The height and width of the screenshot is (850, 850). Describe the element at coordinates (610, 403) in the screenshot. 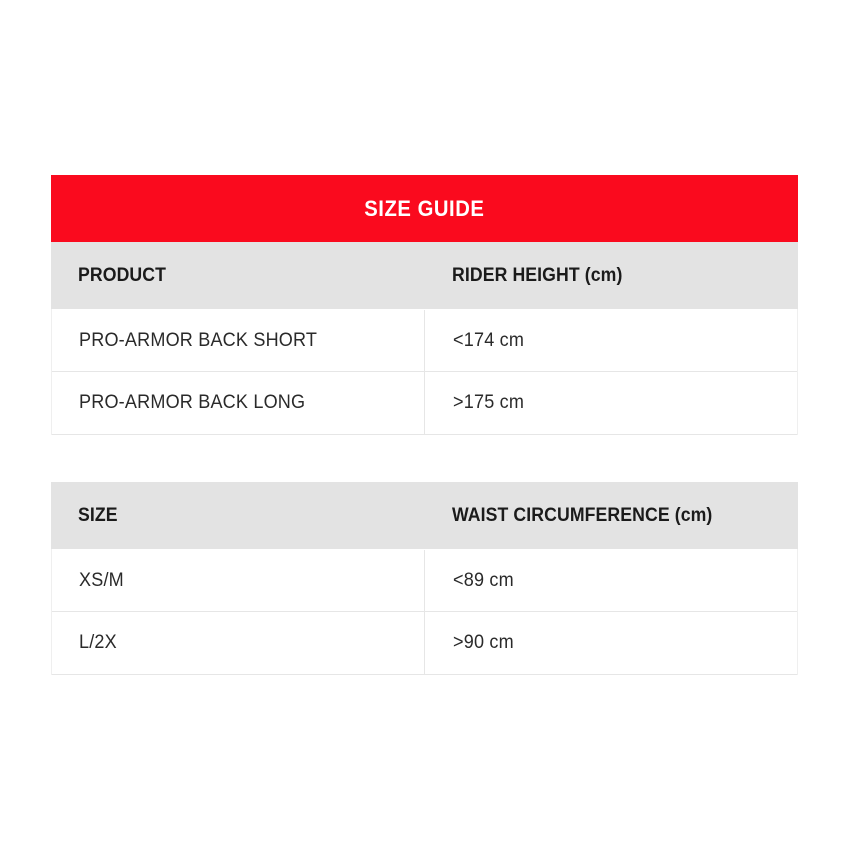

I see `cell-rider-height: >175 cm` at that location.